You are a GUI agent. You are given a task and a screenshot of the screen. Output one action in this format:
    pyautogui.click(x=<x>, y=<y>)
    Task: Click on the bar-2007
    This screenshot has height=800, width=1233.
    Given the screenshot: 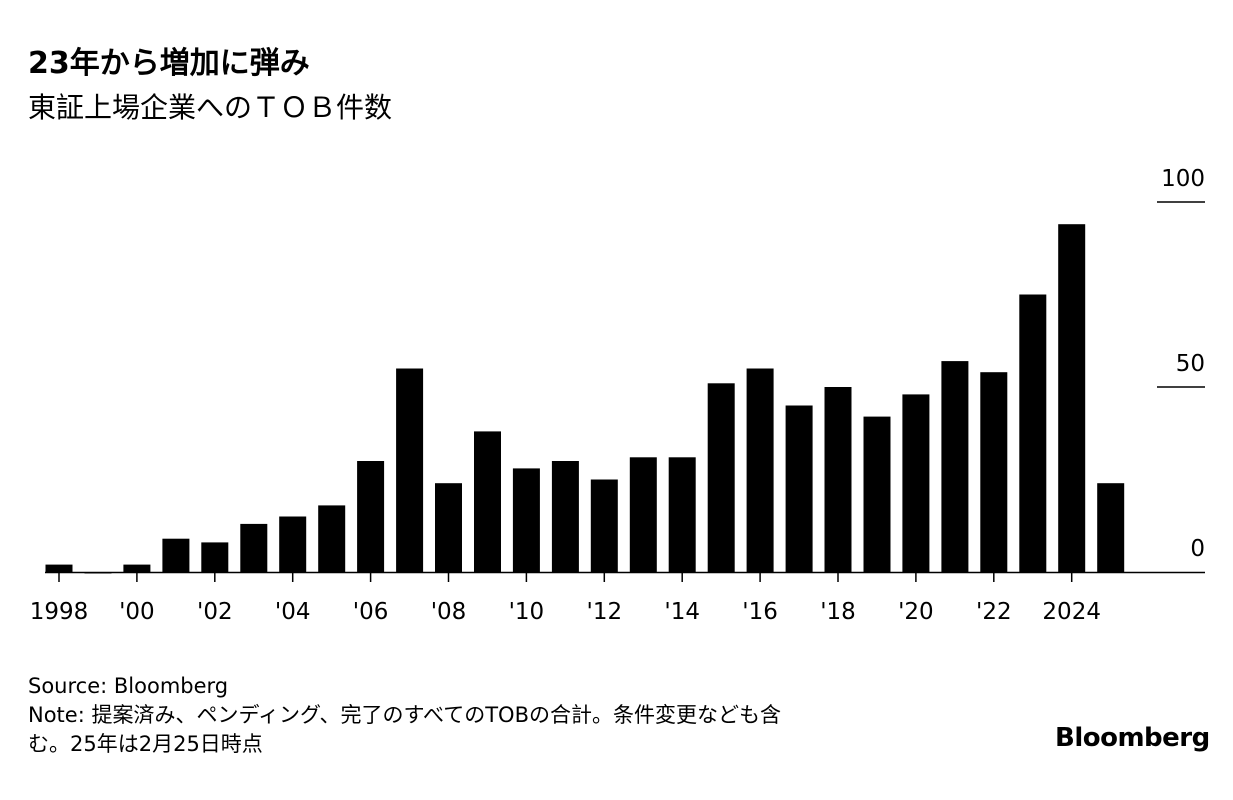 What is the action you would take?
    pyautogui.click(x=410, y=470)
    